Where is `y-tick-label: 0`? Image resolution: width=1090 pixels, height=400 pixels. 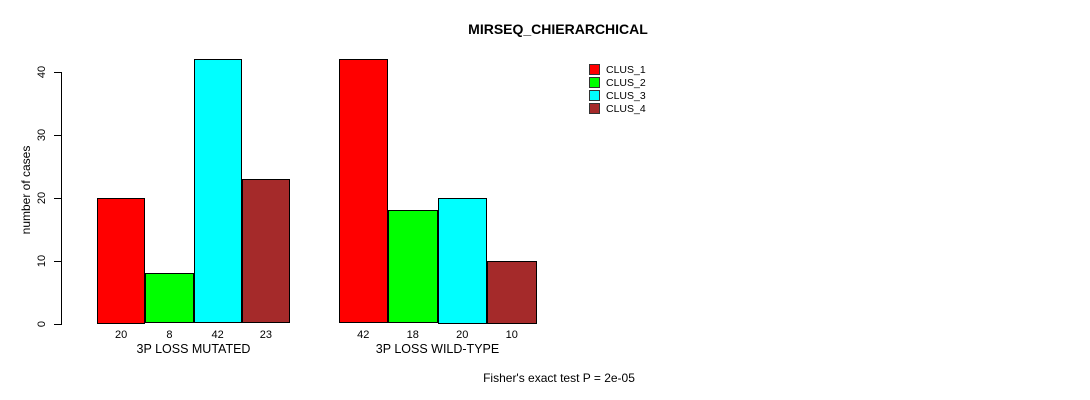 y-tick-label: 0 is located at coordinates (42, 323).